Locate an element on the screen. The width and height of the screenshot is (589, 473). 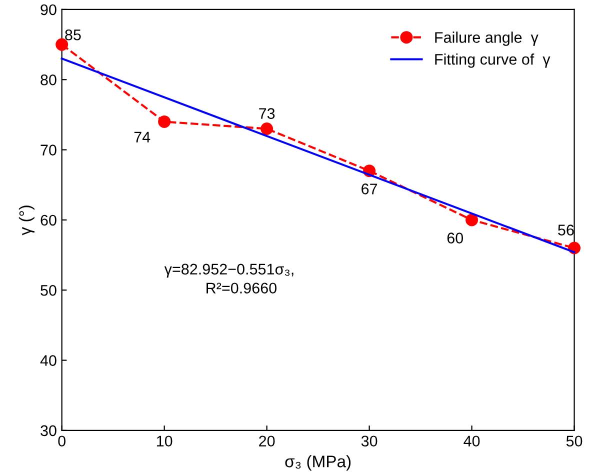
data-label: 85 is located at coordinates (73, 34).